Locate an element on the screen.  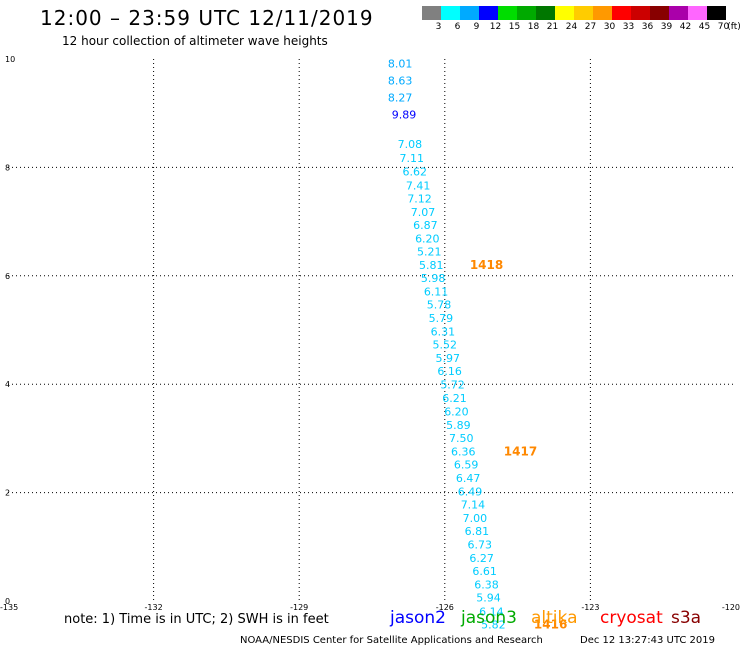
wave-height-label: 6.31 is located at coordinates (443, 332).